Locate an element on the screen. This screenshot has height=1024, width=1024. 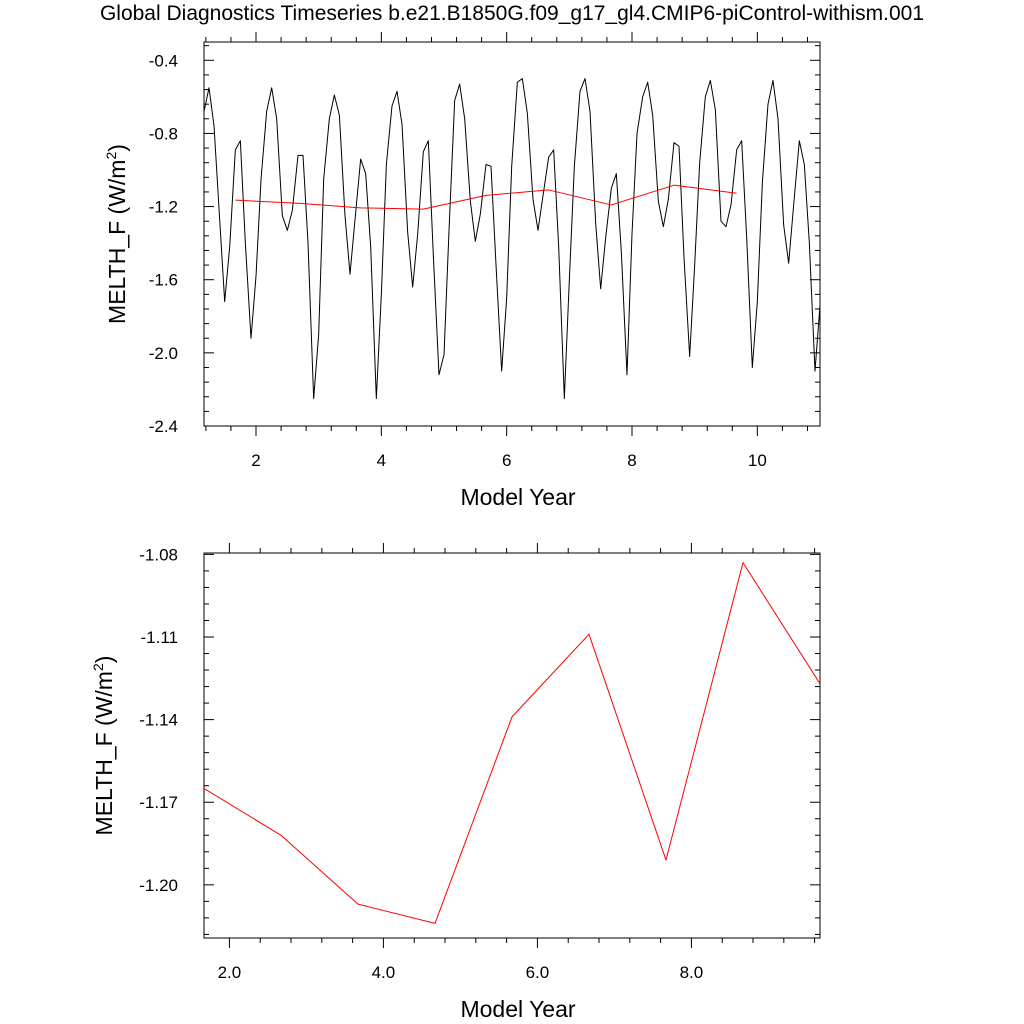
x-tick-label: 4 is located at coordinates (381, 460).